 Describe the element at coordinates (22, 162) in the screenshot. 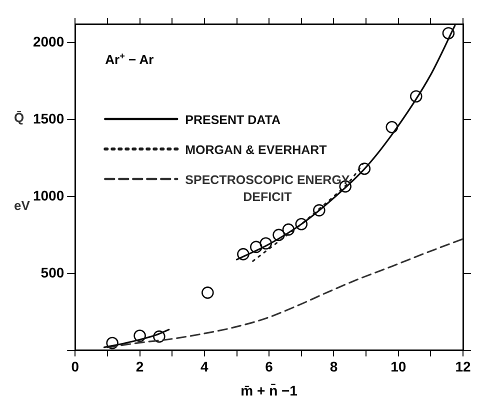

I see `text: Q̄ eV` at that location.